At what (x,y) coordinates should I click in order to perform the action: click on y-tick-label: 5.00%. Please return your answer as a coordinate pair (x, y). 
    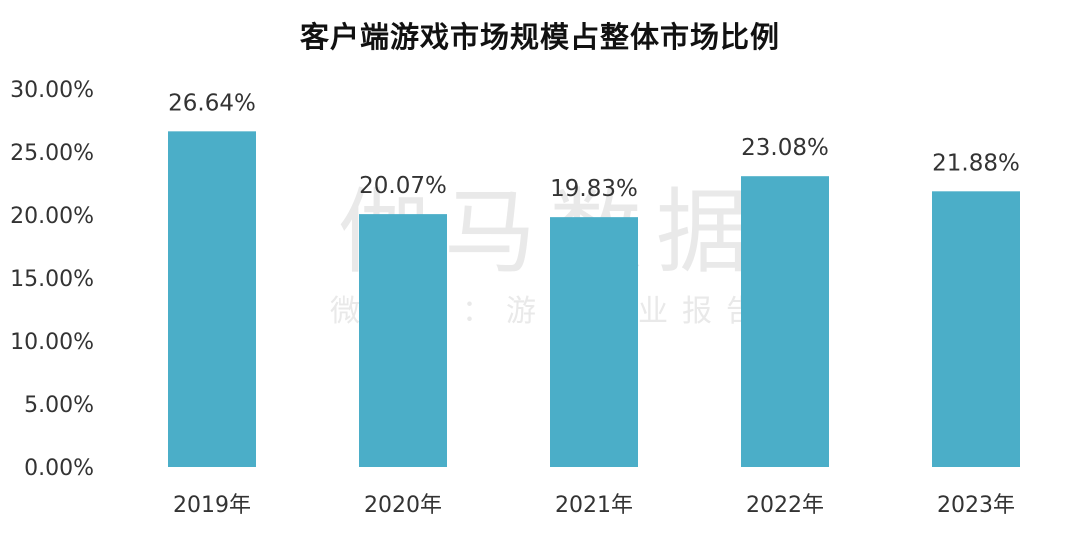
    Looking at the image, I should click on (59, 405).